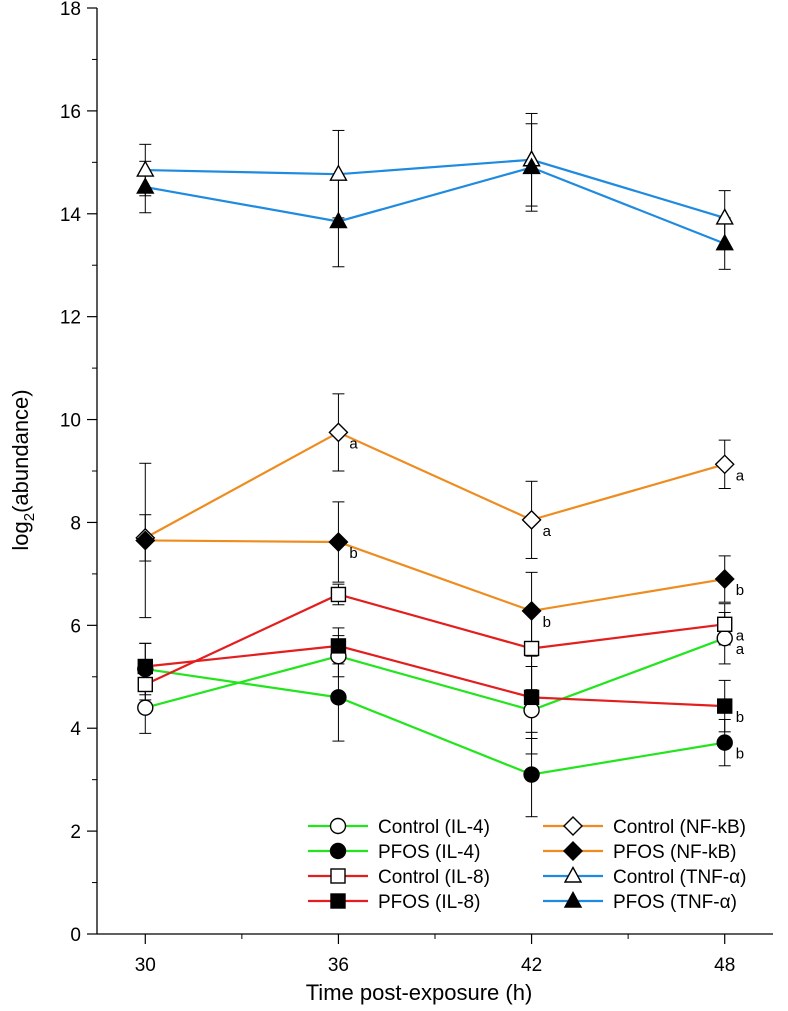 This screenshot has height=1011, width=788. I want to click on x-axis-title: Time post-exposure (h), so click(419, 992).